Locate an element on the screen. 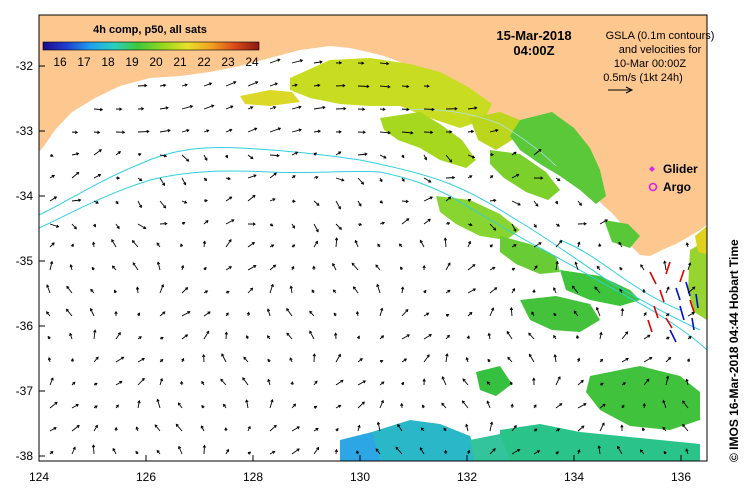  y-tick: -36 is located at coordinates (30, 326).